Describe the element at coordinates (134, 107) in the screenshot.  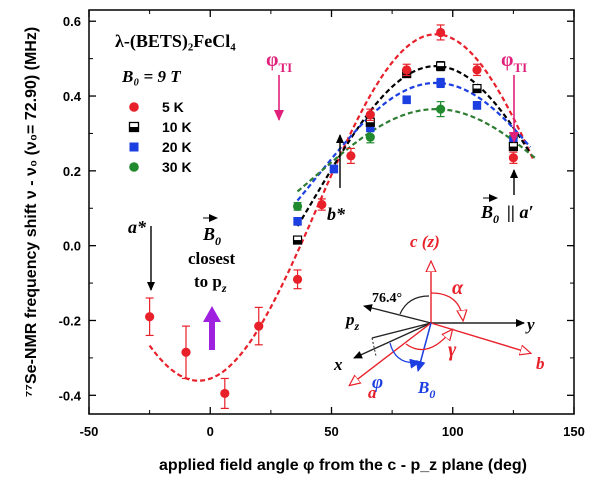
I see `legend-marker-5K` at that location.